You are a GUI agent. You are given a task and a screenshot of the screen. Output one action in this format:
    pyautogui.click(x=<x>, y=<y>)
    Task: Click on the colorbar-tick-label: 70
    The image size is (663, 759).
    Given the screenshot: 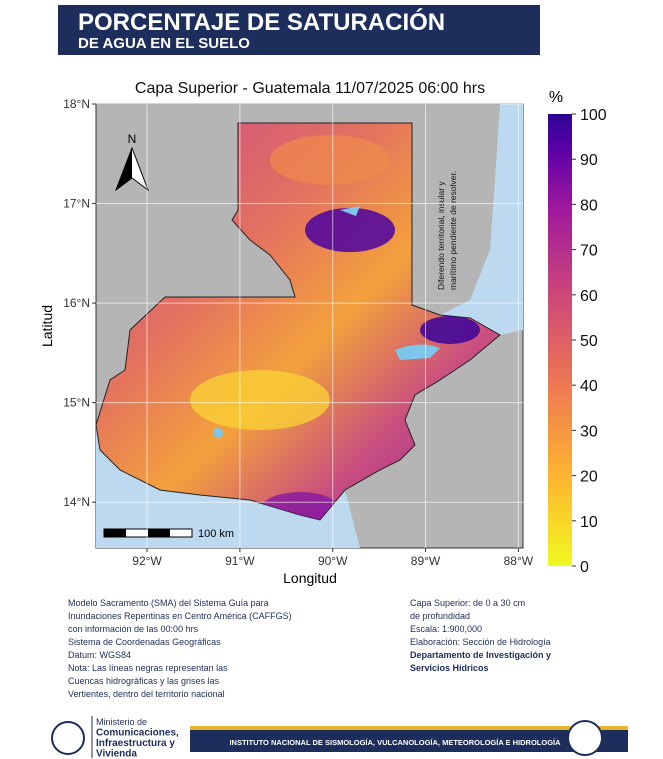 What is the action you would take?
    pyautogui.click(x=589, y=251)
    